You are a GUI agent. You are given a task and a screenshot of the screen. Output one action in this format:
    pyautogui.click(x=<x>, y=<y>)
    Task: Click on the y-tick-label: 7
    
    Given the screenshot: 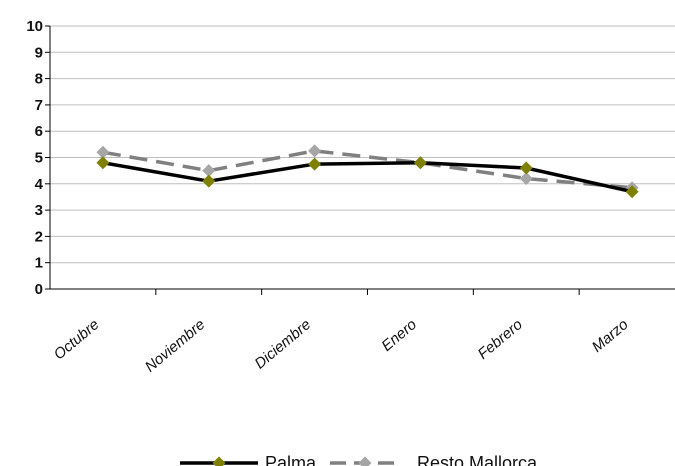 What is the action you would take?
    pyautogui.click(x=39, y=105)
    